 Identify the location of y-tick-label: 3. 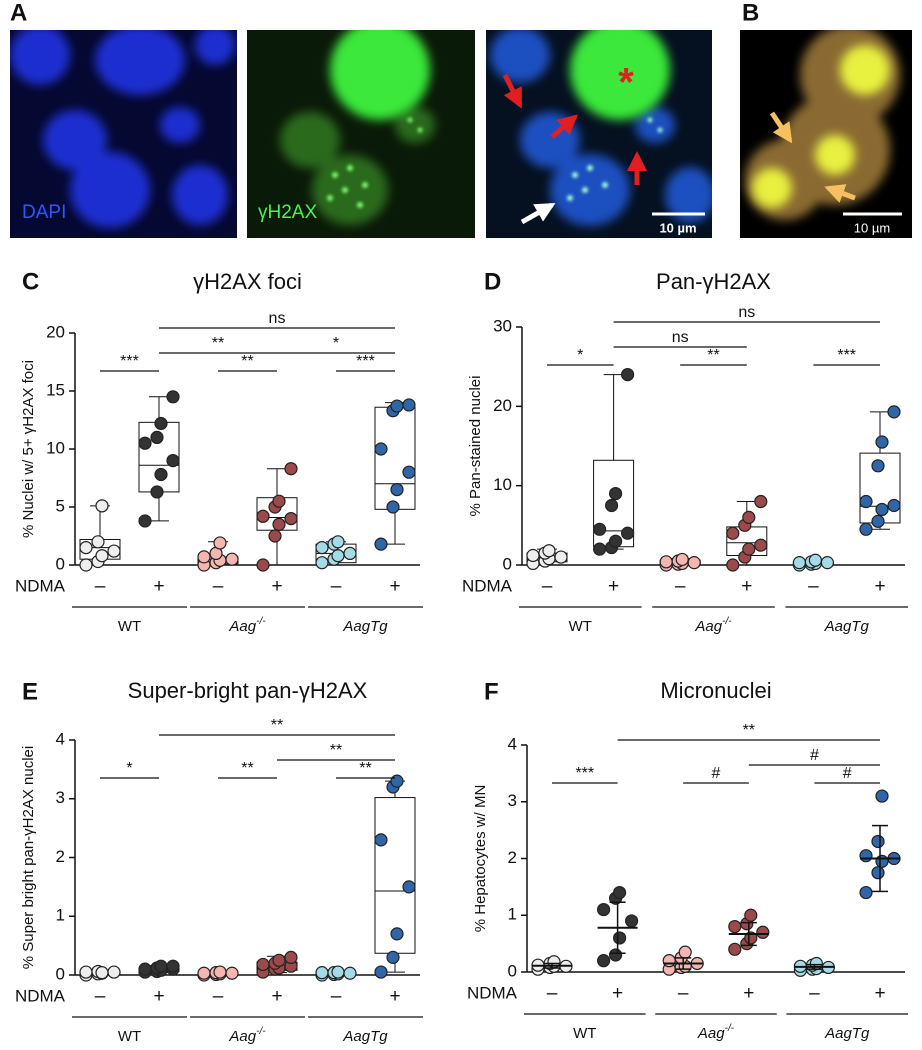
(512, 800).